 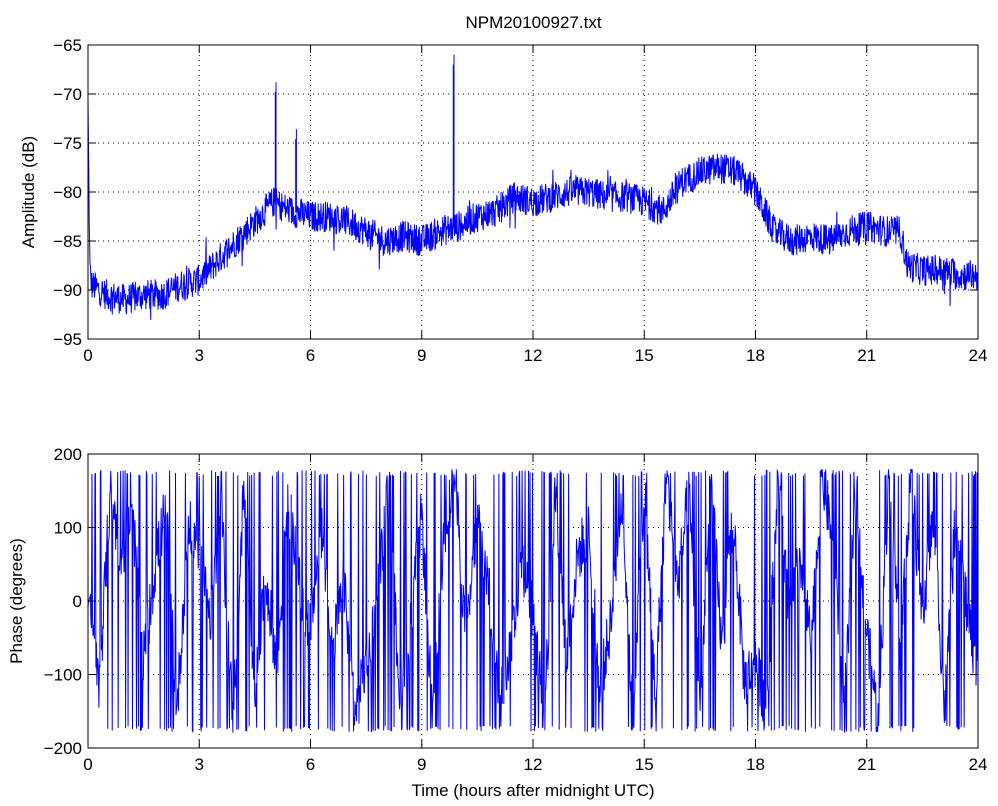 I want to click on amplitude-x-tick-label: 15, so click(x=644, y=355).